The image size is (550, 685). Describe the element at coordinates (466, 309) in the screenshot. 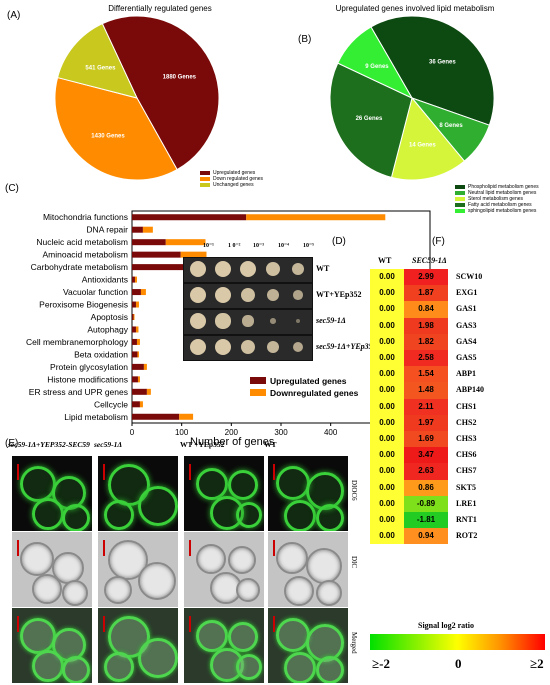

I see `gene-name: GAS1` at that location.